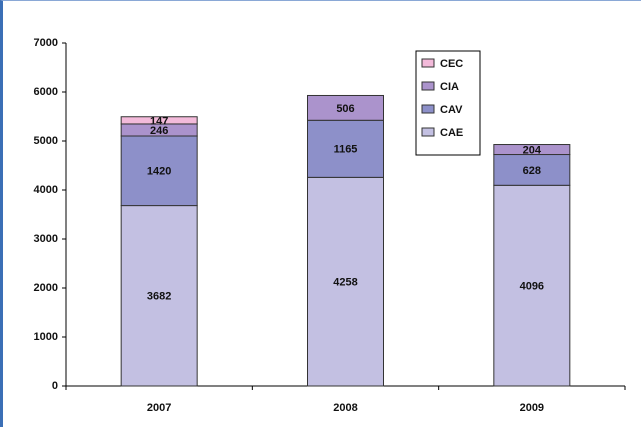 This screenshot has width=641, height=427. I want to click on data-label: 1165, so click(346, 150).